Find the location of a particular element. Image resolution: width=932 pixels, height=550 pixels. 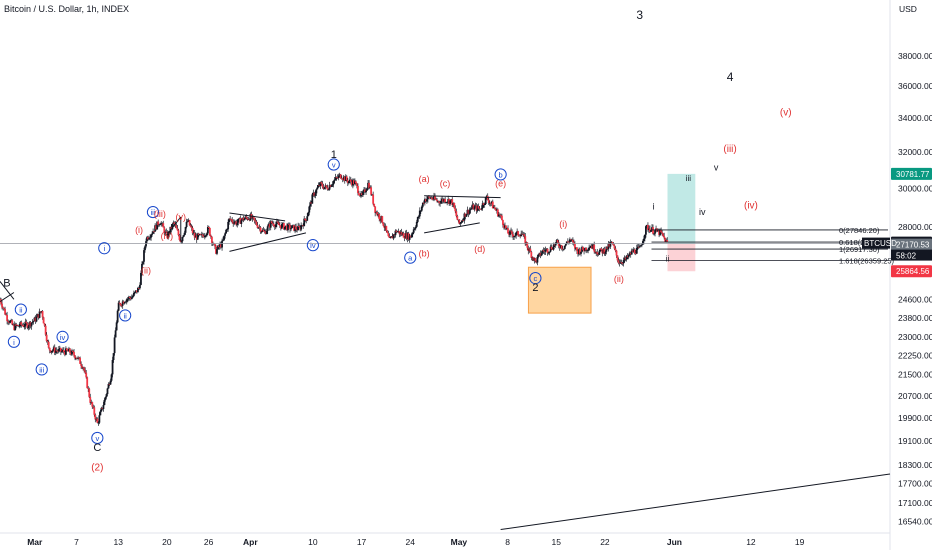

price-tick-label: 28000.00 is located at coordinates (915, 227).